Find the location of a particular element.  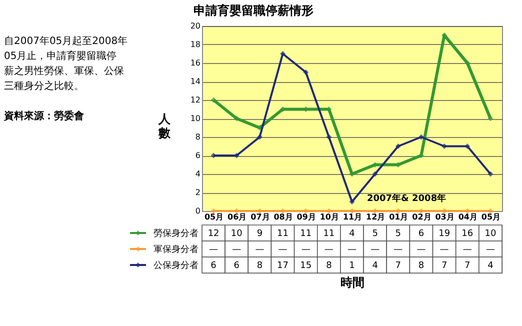

source-note: 資料來源：勞委會 is located at coordinates (44, 116).